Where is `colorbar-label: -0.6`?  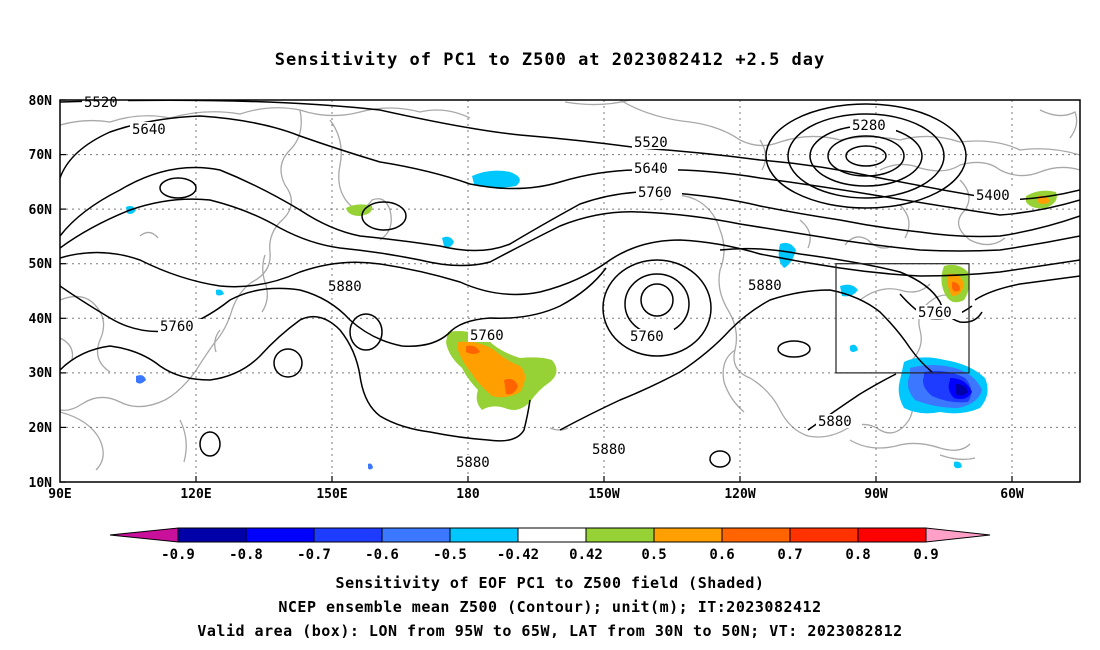 colorbar-label: -0.6 is located at coordinates (382, 555).